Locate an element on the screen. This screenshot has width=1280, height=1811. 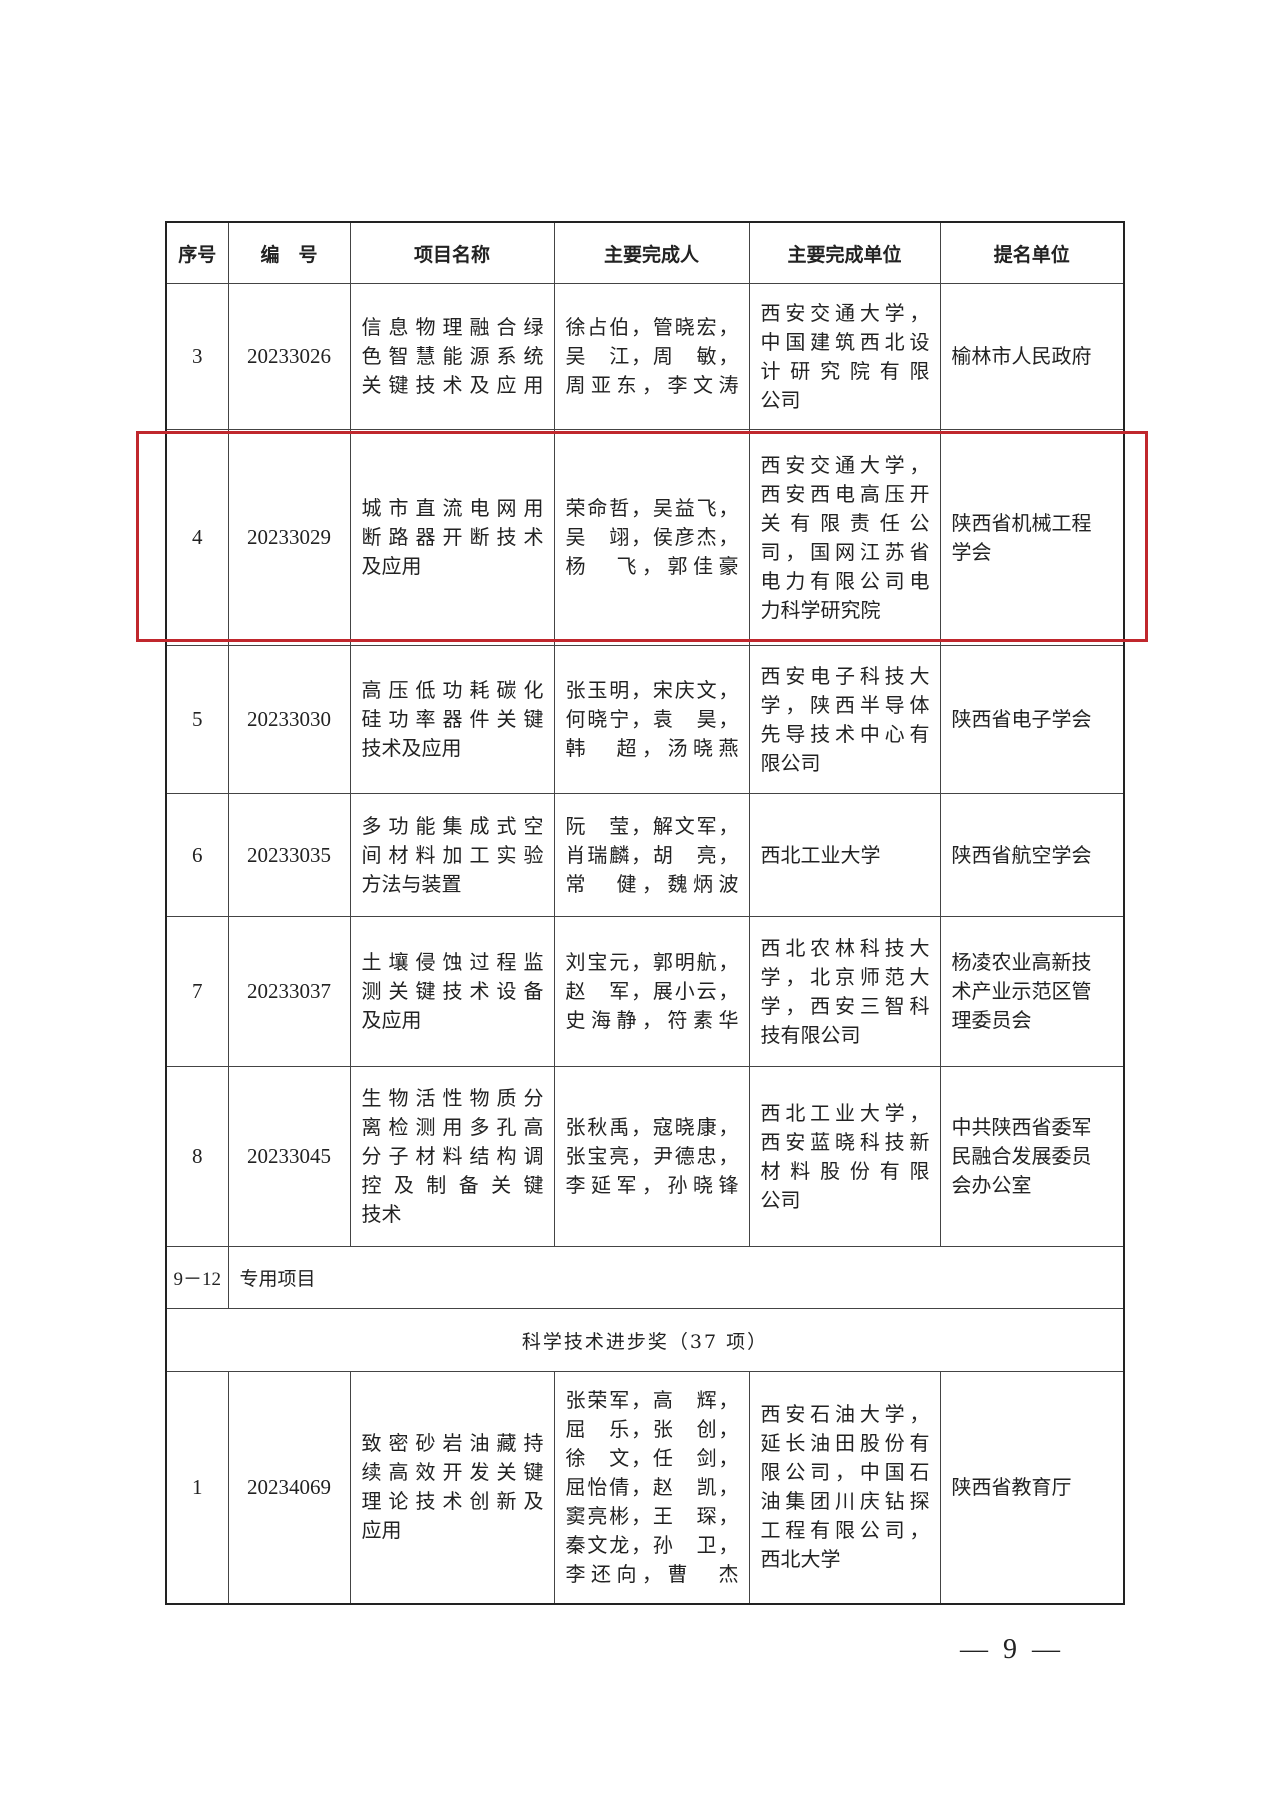
project-name: 高压低功耗碳化 硅功率器件关键 技术及应用 is located at coordinates (452, 719).